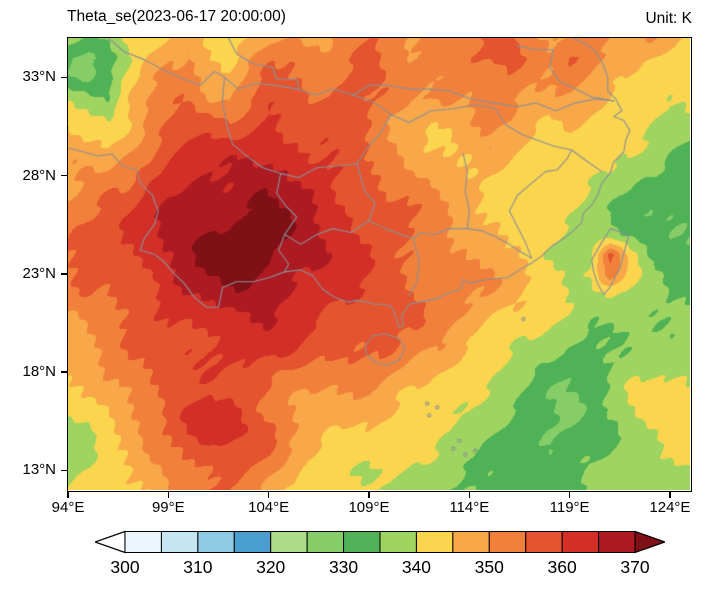 This screenshot has height=600, width=713. Describe the element at coordinates (125, 567) in the screenshot. I see `colorbar-label: 300` at that location.